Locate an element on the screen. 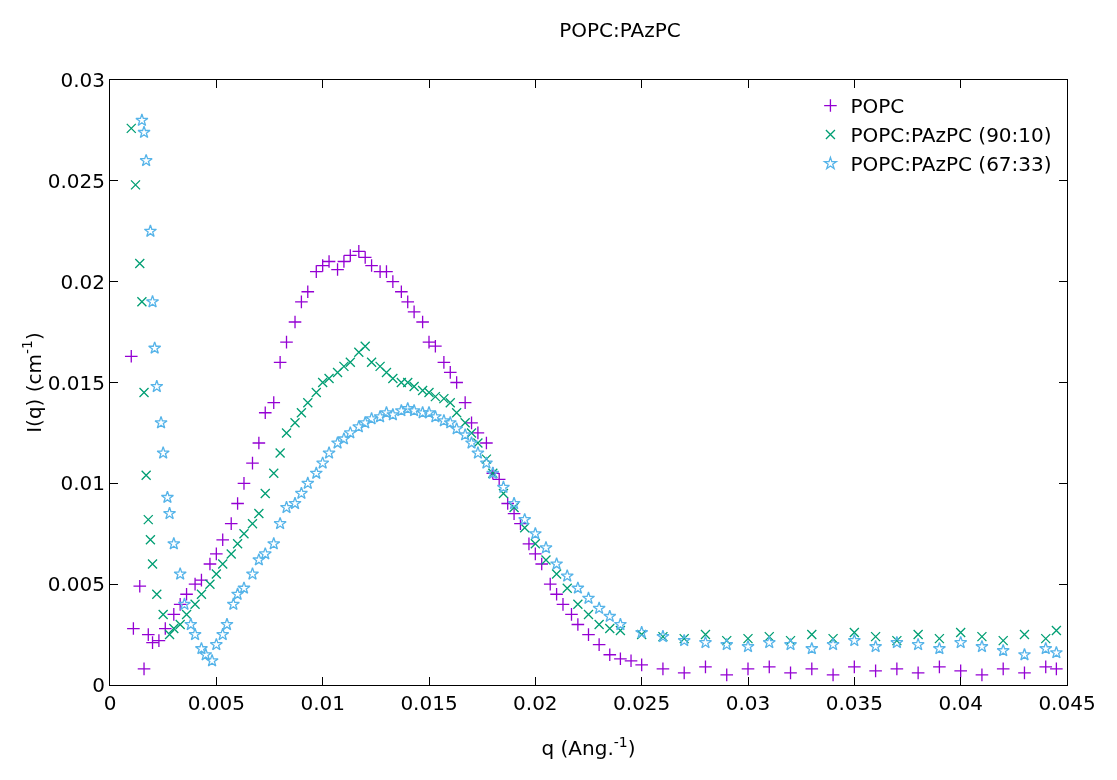  x-tick-label: 0.04 is located at coordinates (960, 703).